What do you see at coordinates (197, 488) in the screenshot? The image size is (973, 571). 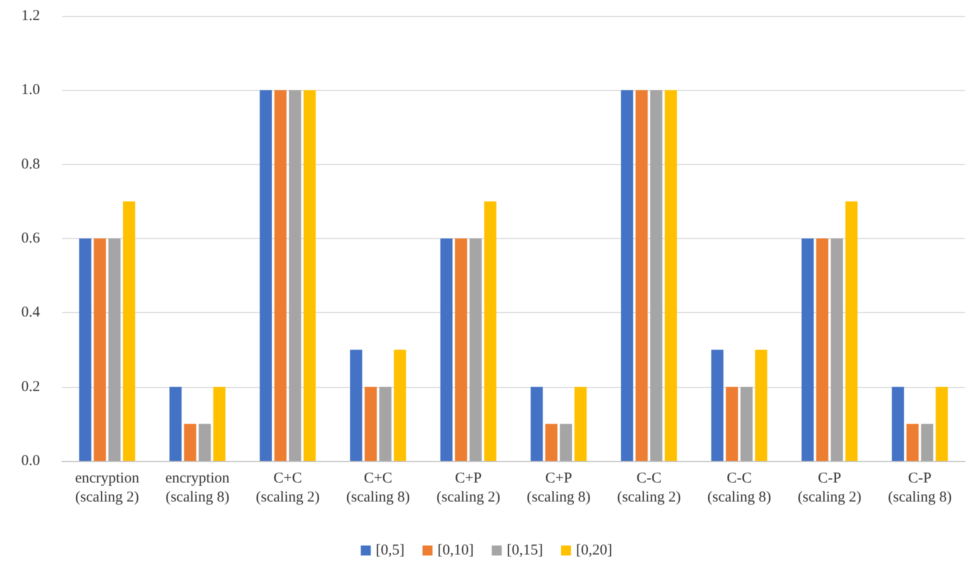 I see `x-tick-label: encryption (scaling 8)` at bounding box center [197, 488].